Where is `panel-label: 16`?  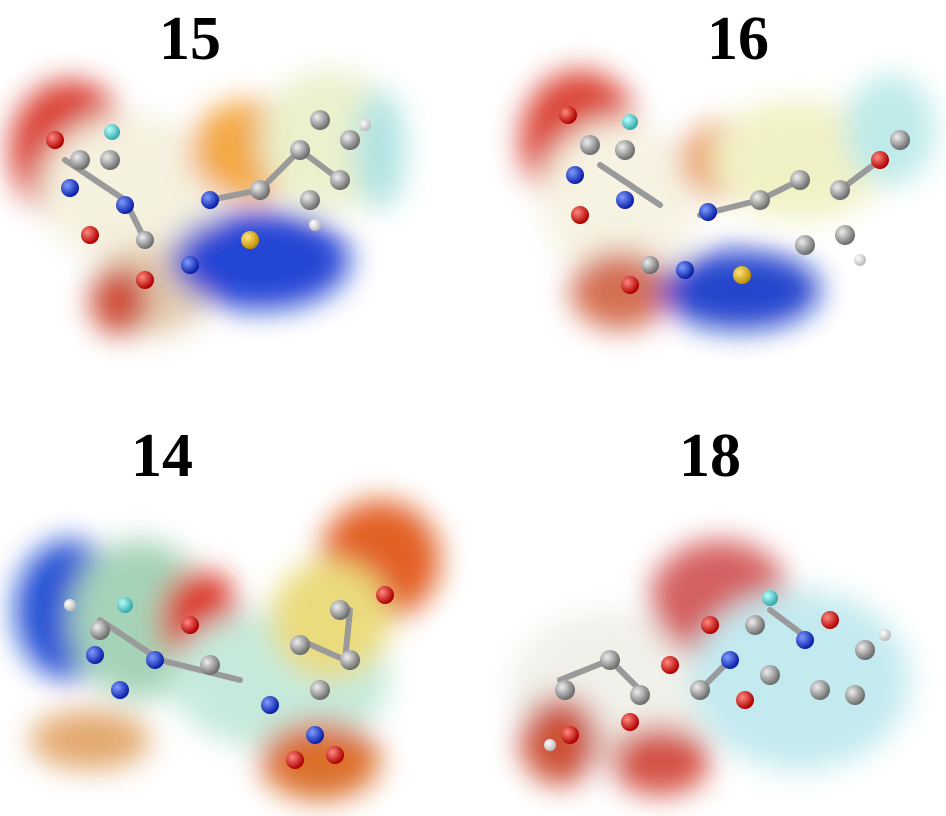 panel-label: 16 is located at coordinates (738, 39).